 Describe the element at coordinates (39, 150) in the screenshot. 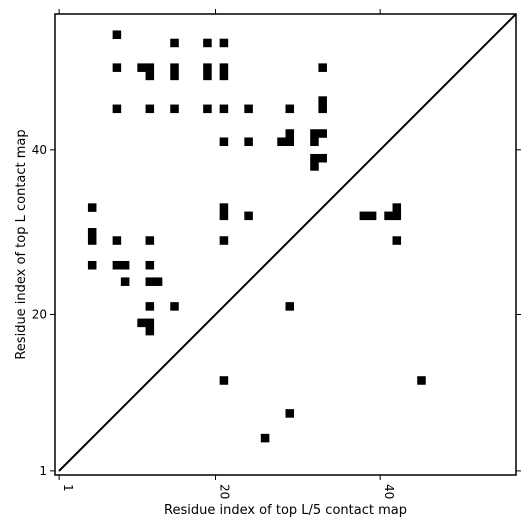

I see `y-tick-label: 40` at that location.